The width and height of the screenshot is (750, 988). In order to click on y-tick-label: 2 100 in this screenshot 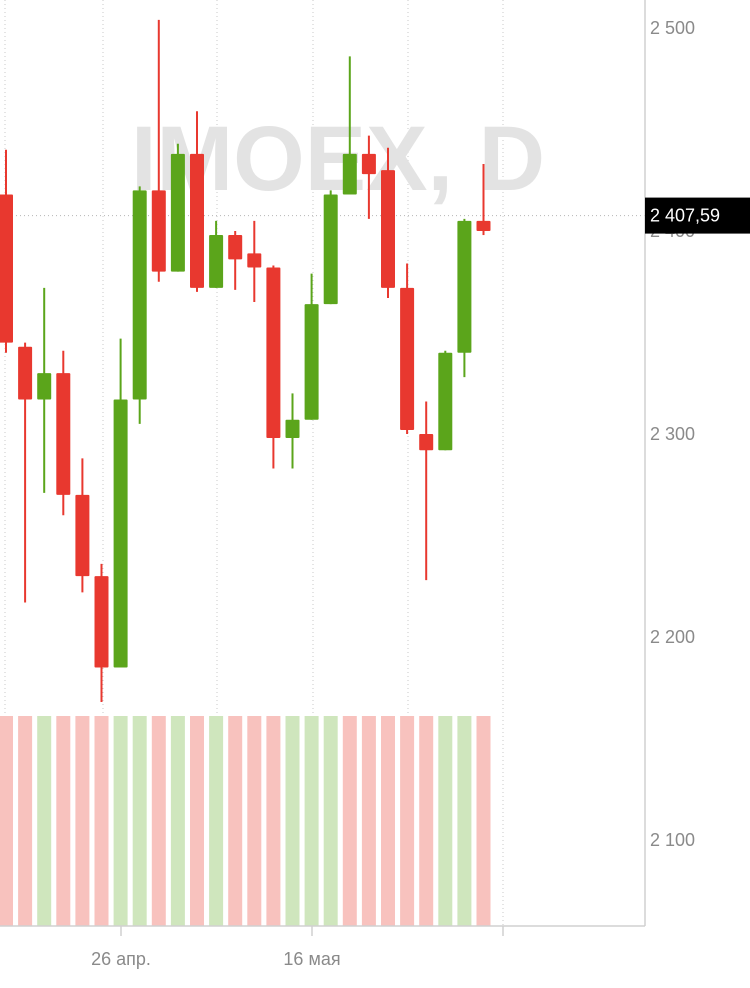, I will do `click(672, 840)`.